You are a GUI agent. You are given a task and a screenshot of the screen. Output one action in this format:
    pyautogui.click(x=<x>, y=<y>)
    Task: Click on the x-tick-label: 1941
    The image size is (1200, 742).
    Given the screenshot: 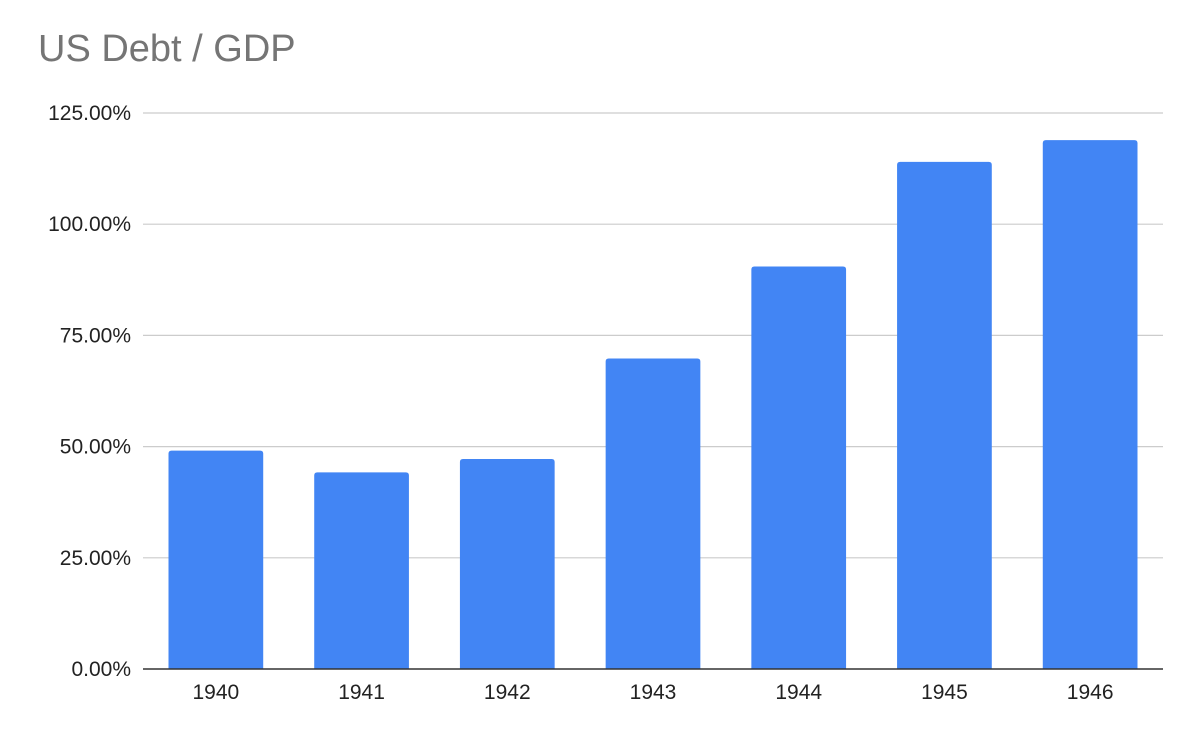 What is the action you would take?
    pyautogui.click(x=361, y=692)
    